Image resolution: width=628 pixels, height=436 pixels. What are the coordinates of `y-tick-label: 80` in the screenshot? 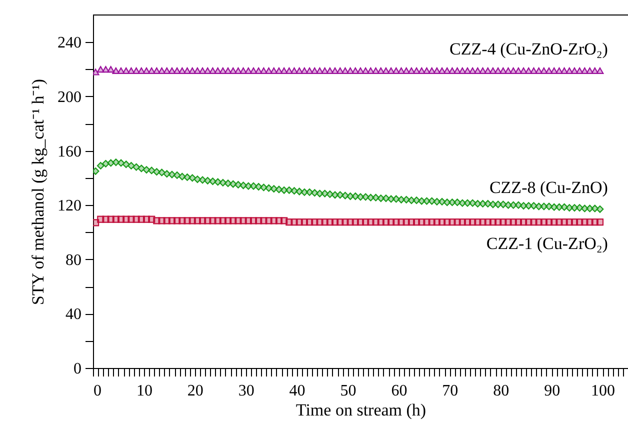 It's located at (74, 260).